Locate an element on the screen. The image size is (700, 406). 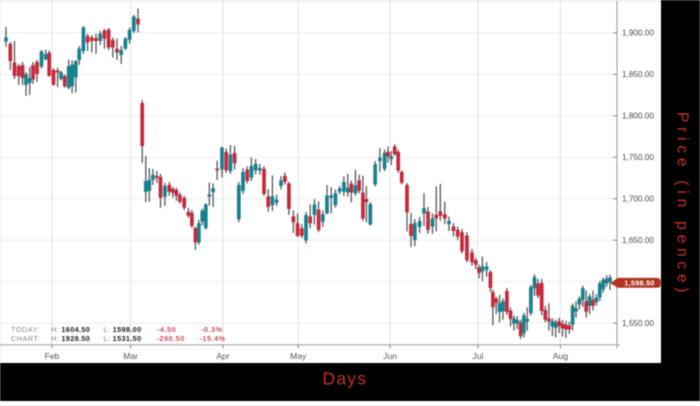
svg-text: Apr is located at coordinates (223, 356).